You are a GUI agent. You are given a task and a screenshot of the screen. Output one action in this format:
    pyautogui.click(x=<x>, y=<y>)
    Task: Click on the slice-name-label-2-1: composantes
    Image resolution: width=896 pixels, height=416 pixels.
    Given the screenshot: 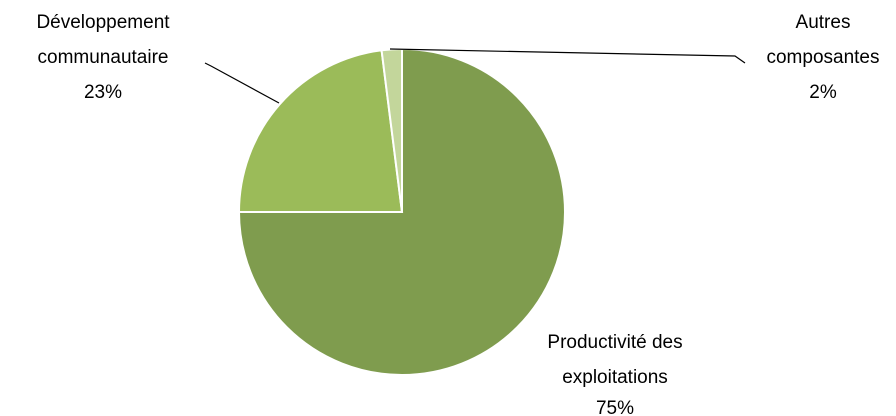 What is the action you would take?
    pyautogui.click(x=822, y=57)
    